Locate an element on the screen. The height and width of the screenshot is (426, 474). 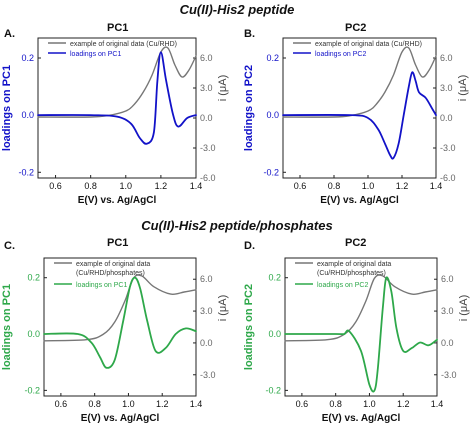
top-heading: Cu(II)-His2 peptide is located at coordinates (237, 9).